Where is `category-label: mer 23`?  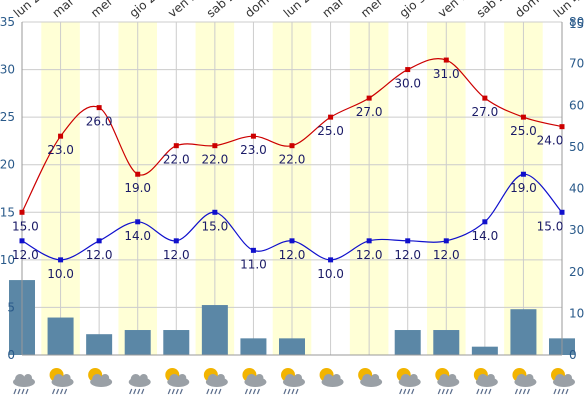
category-label: mer 23 is located at coordinates (109, 10).